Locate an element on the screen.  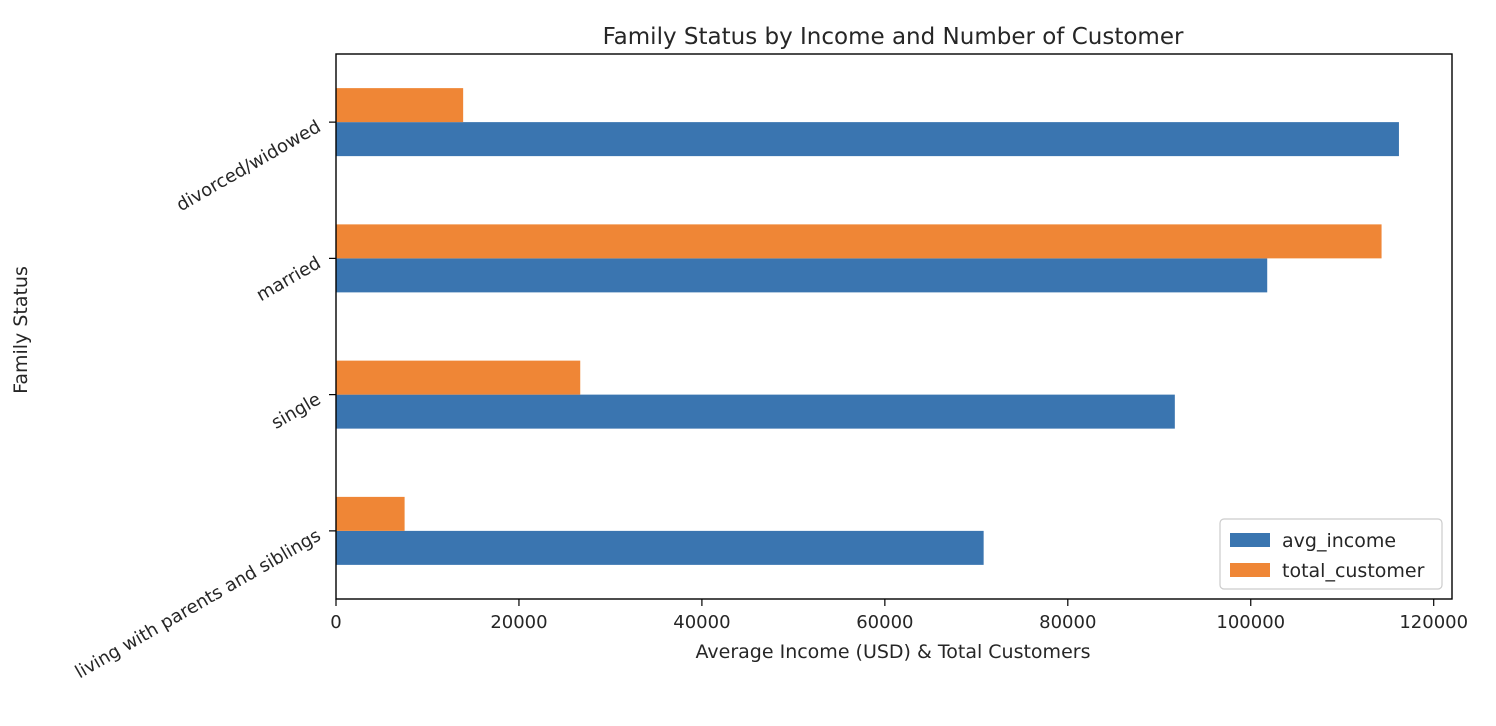
x-axis-ticks: 0 20000 40000 60000 80000 100000 120000 is located at coordinates (899, 616).